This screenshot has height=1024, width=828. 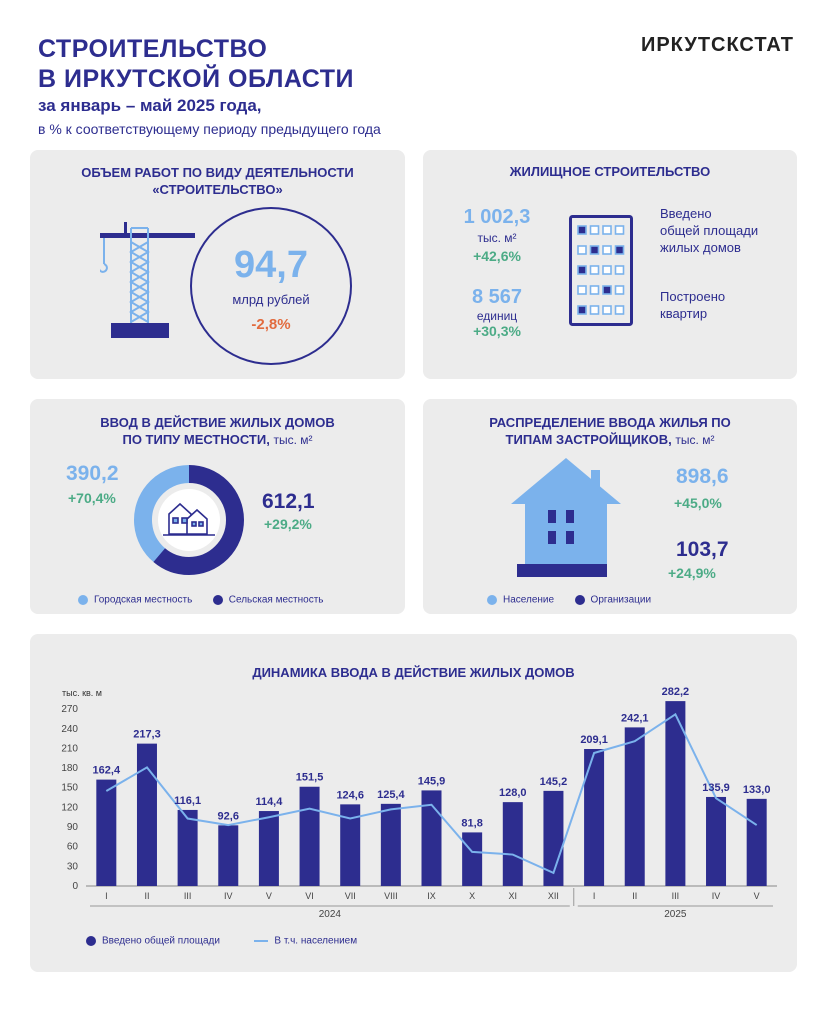 I want to click on housing-flats-unit: единиц, so click(x=497, y=316).